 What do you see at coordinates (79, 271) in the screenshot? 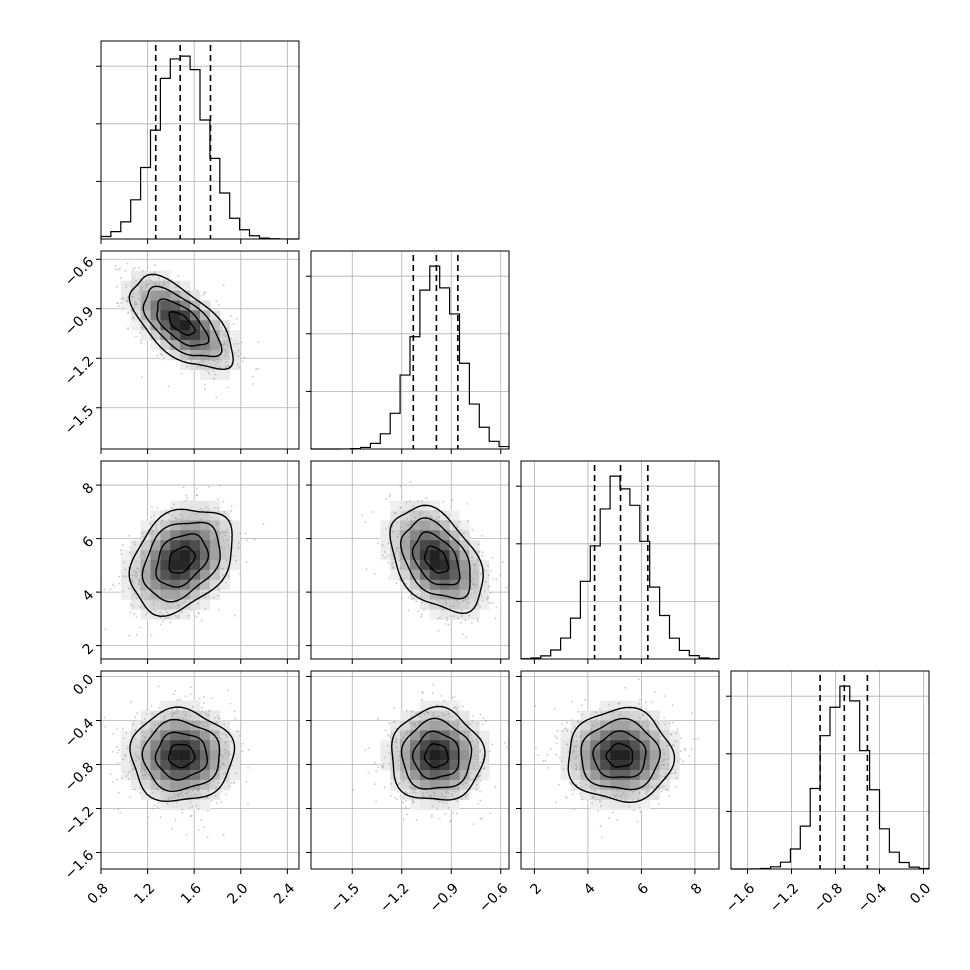
I see `y-tick-label-1-3: −0.6` at bounding box center [79, 271].